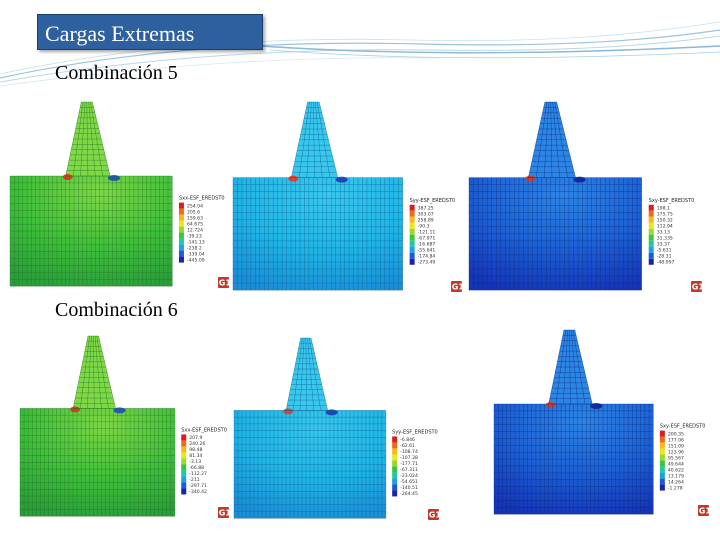 The width and height of the screenshot is (720, 540). What do you see at coordinates (427, 233) in the screenshot?
I see `legend-value: -121.11` at bounding box center [427, 233].